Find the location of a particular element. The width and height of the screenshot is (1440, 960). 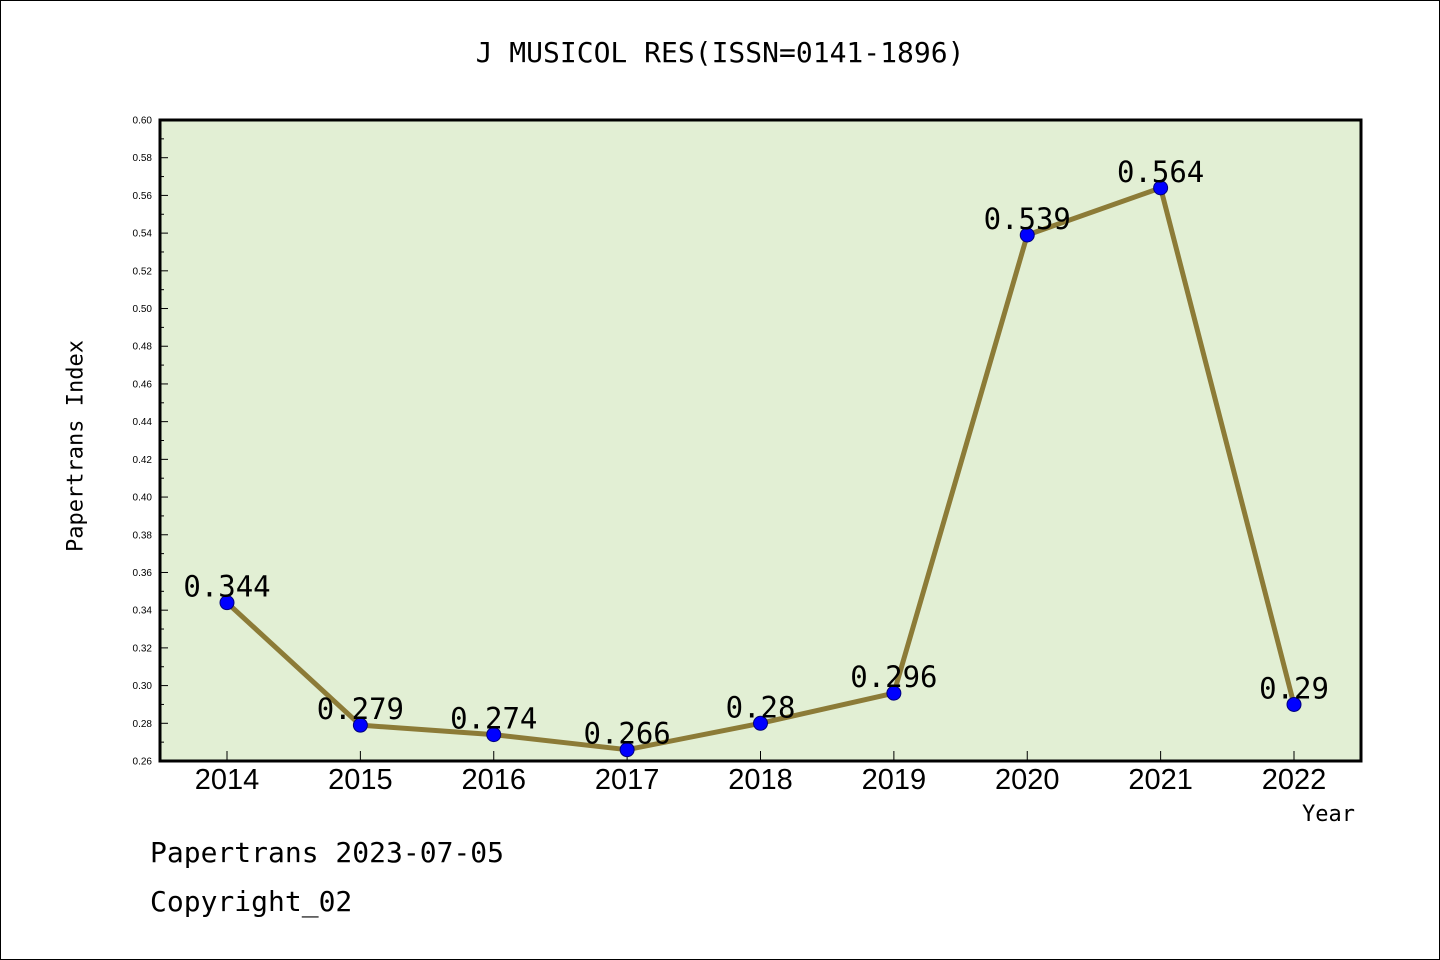

data-label: 0.266 is located at coordinates (626, 734).